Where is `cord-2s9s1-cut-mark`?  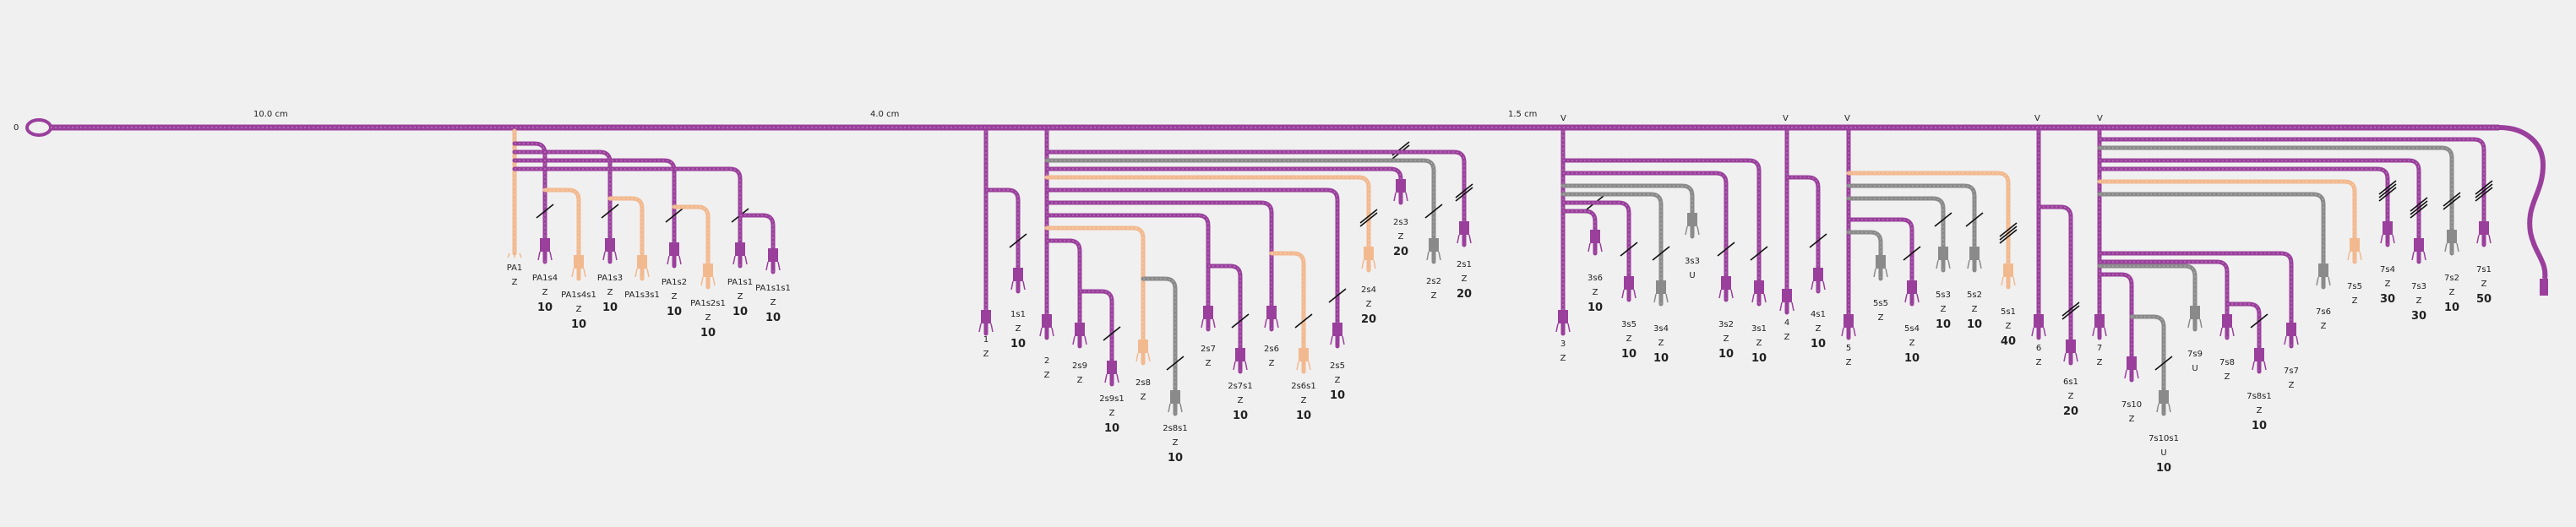 cord-2s9s1-cut-mark is located at coordinates (1112, 333).